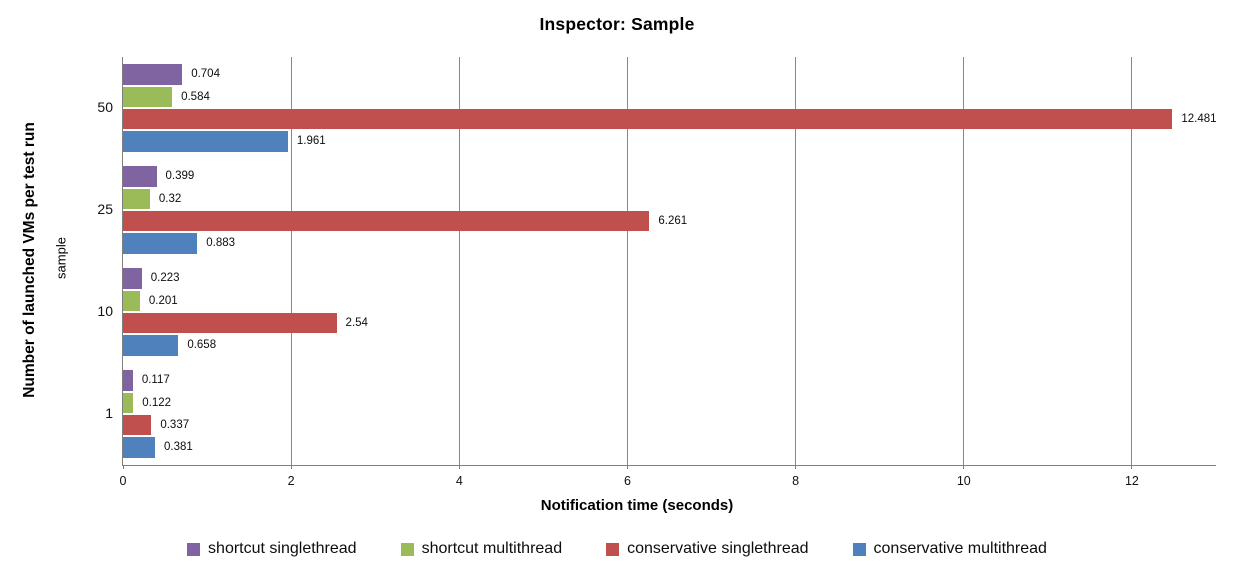 The height and width of the screenshot is (577, 1234). I want to click on bar-value-label: 0.704, so click(205, 74).